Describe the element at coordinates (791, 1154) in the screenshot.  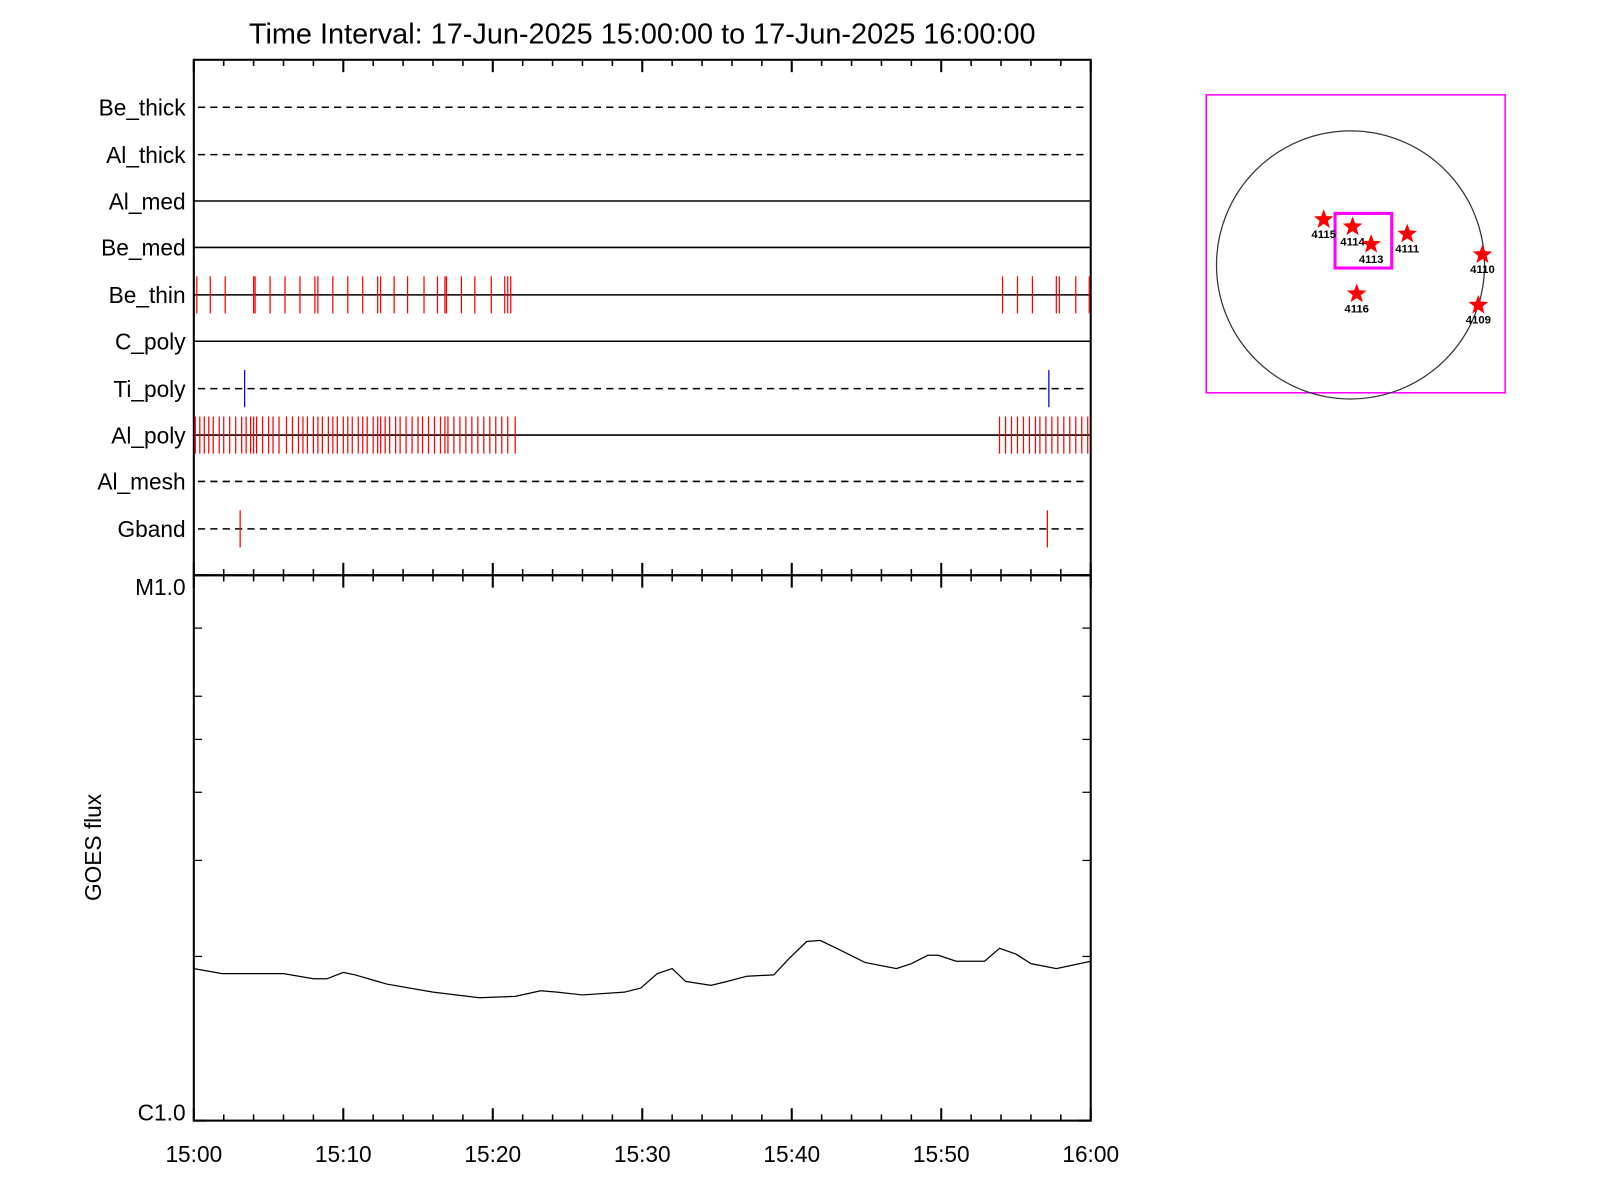
I see `x-tick-label: 15:40` at that location.